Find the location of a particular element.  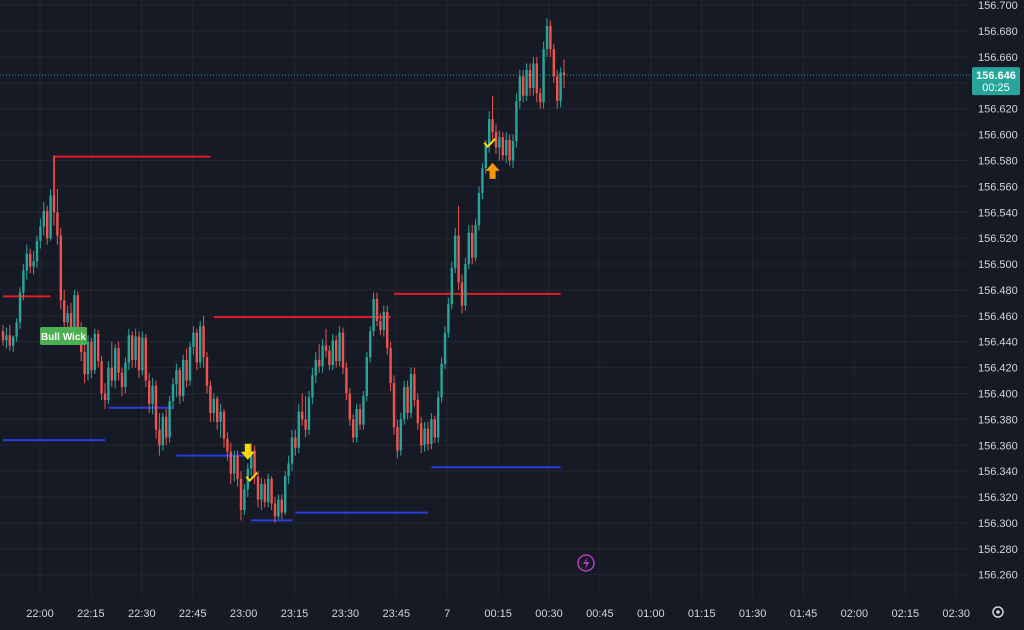

sell-arrow-icon is located at coordinates (247, 451).